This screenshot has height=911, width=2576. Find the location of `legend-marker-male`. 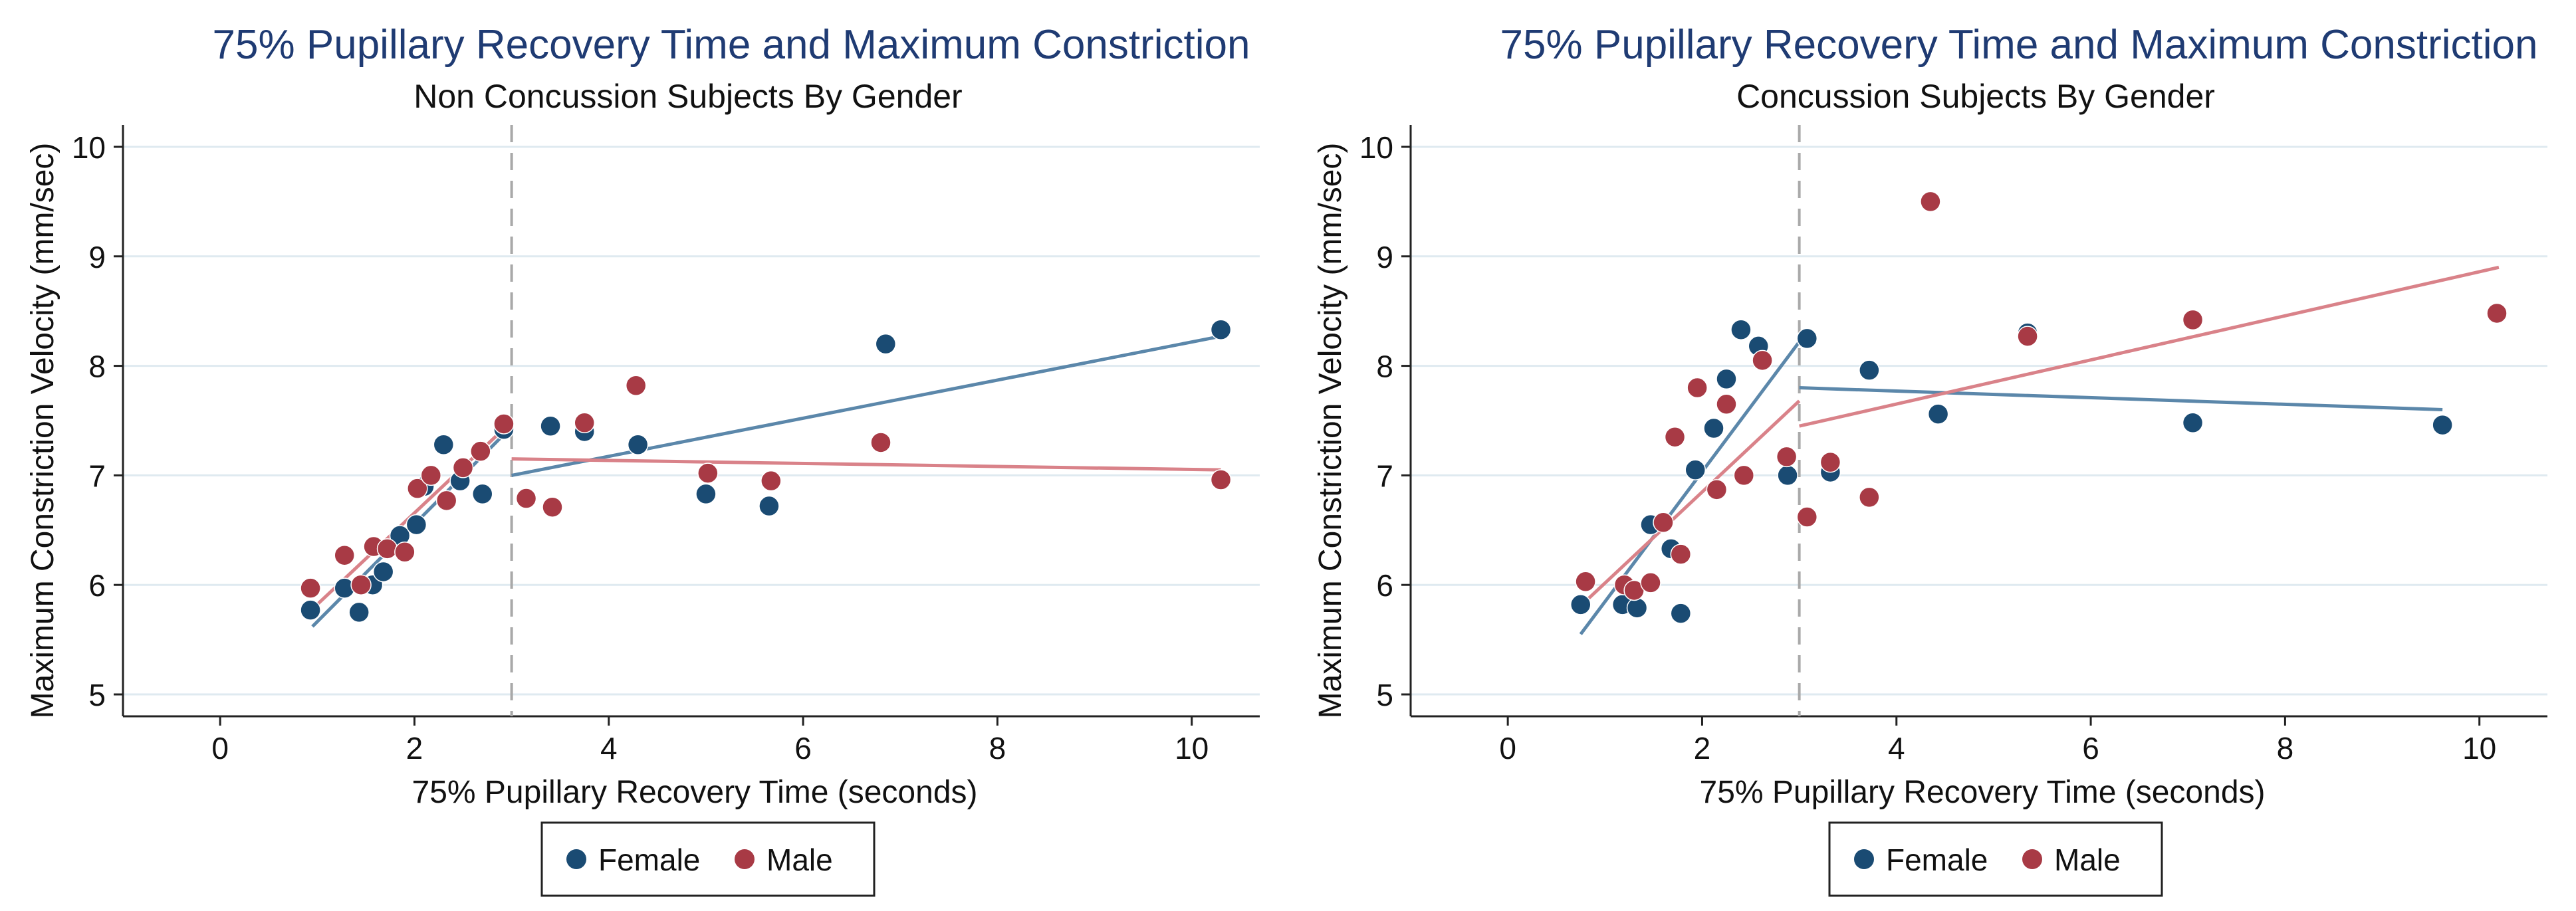

legend-marker-male is located at coordinates (2032, 859).